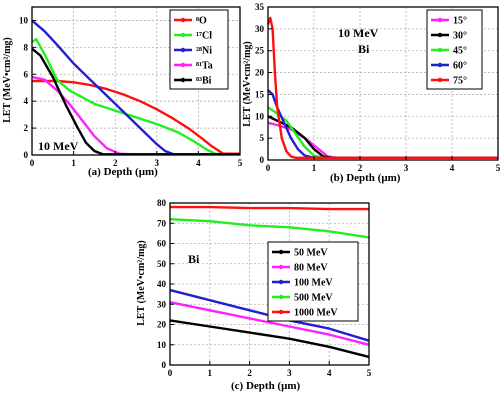 Image resolution: width=500 pixels, height=400 pixels. What do you see at coordinates (162, 203) in the screenshot?
I see `y-tick-label: 80` at bounding box center [162, 203].